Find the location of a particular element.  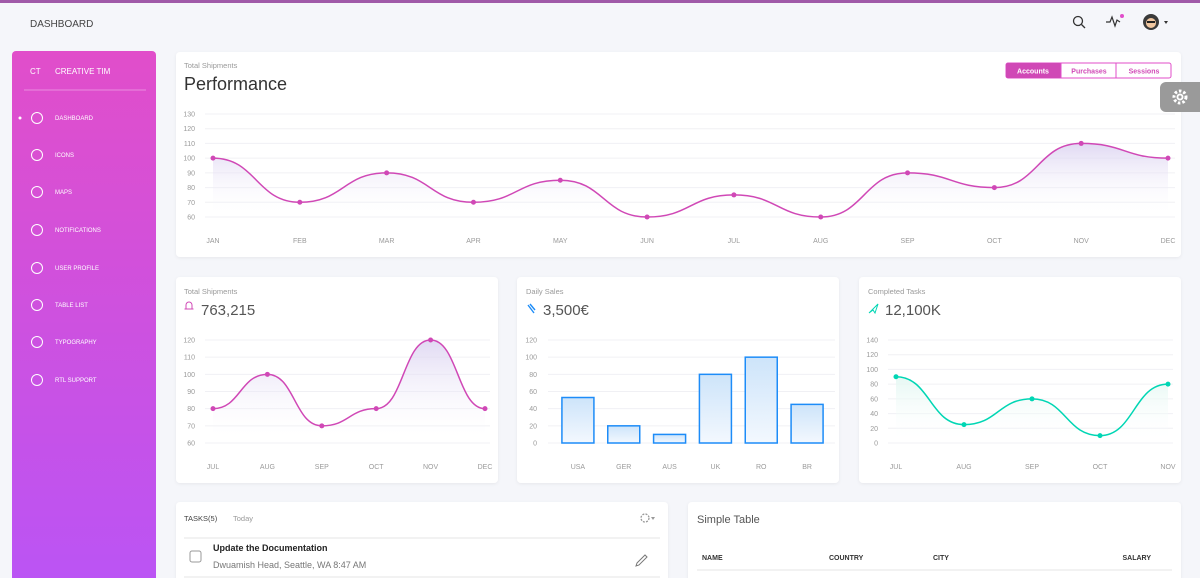

page-title: DASHBOARD is located at coordinates (61, 24).